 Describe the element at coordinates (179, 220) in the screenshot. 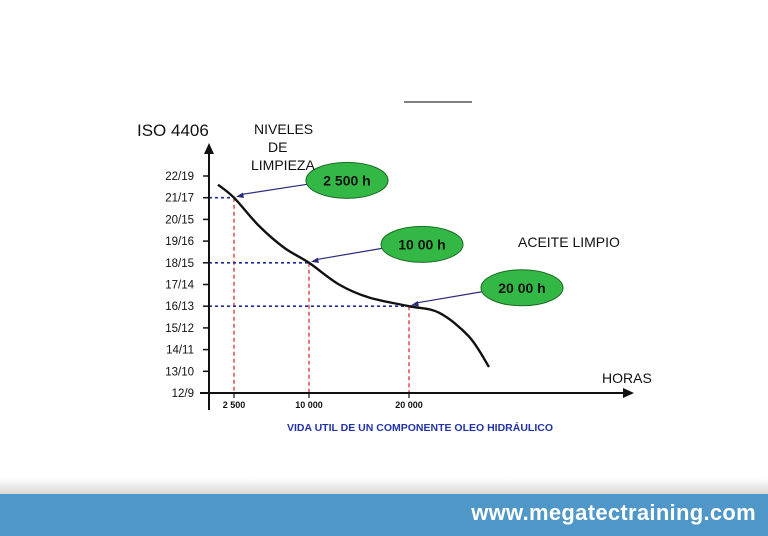

I see `y-tick-label: 20/15` at that location.